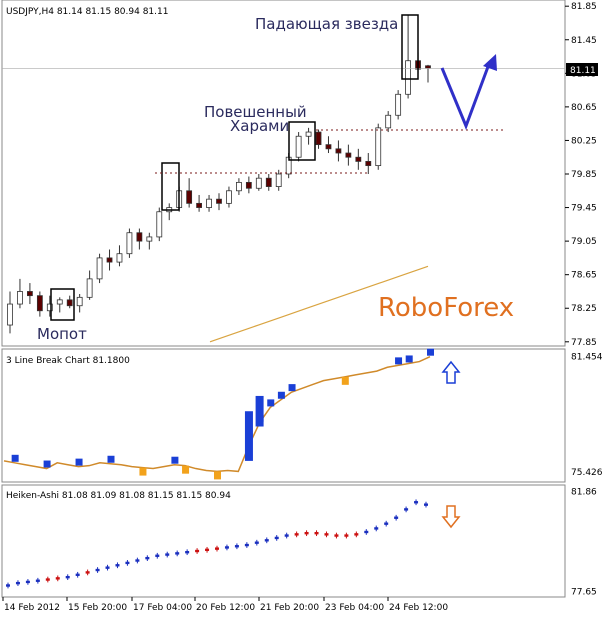 This screenshot has height=620, width=607. Describe the element at coordinates (587, 473) in the screenshot. I see `linebreak-y-tick-label: 75.426` at that location.